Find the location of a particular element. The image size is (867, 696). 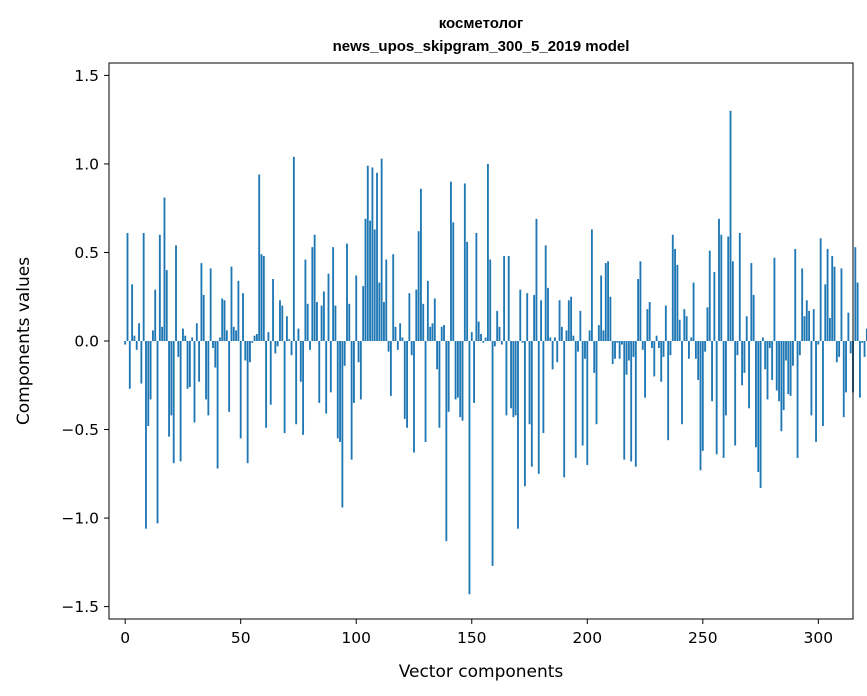

y-tick-label-6: 1.5 is located at coordinates (86, 76).